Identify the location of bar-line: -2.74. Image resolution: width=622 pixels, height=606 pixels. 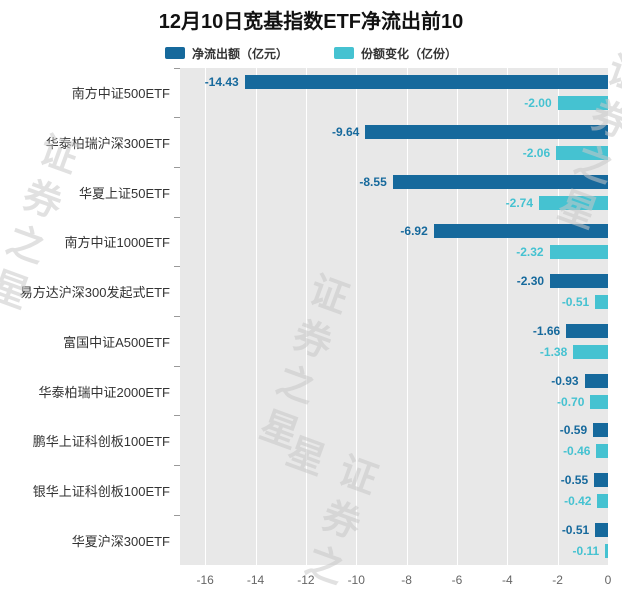
(394, 202).